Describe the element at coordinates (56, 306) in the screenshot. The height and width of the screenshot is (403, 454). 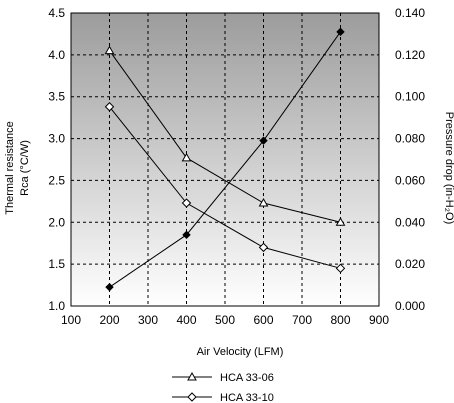
I see `y-left-tick-label: 1.0` at that location.